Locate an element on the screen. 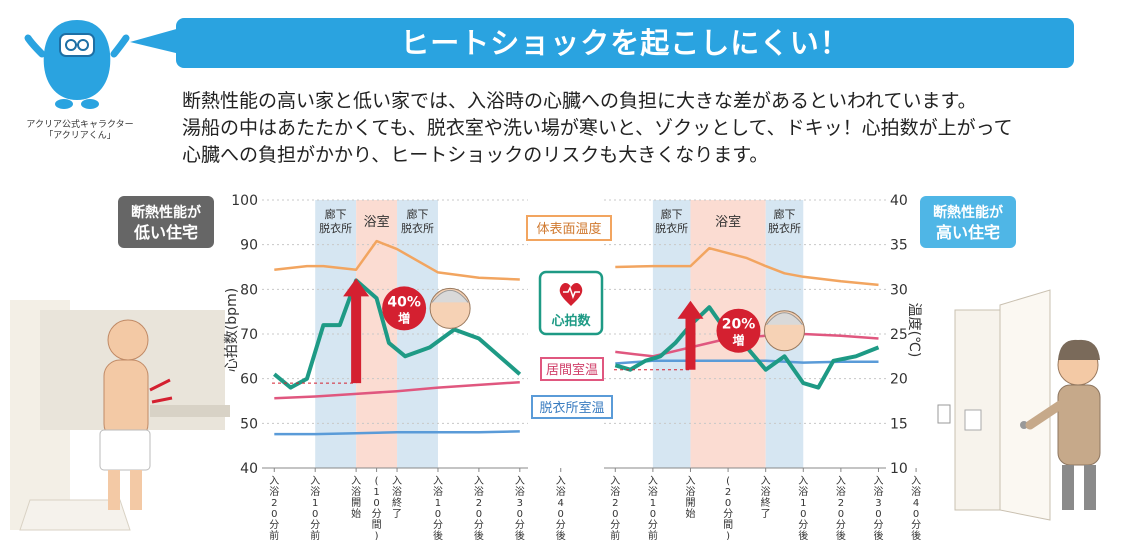  page-title: ヒートショックを起こしにくい！ is located at coordinates (625, 43).